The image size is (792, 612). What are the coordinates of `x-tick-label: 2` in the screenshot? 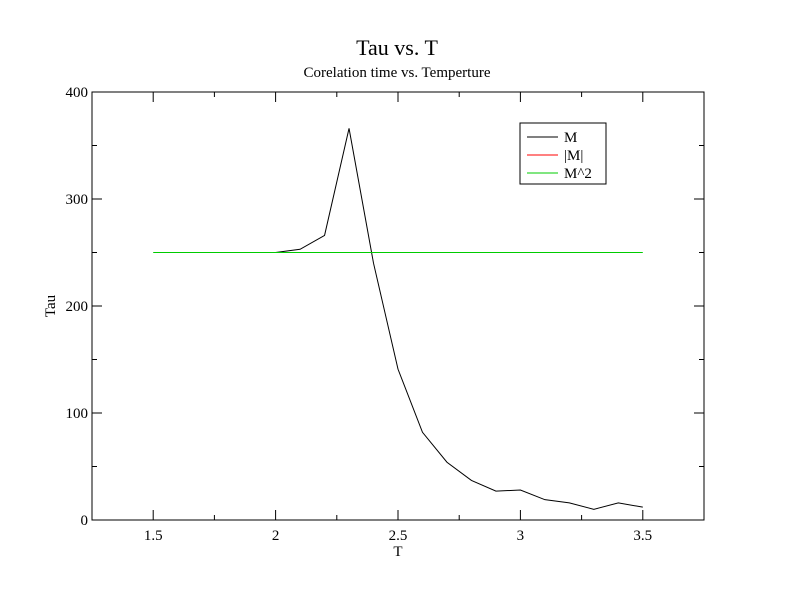 It's located at (276, 536).